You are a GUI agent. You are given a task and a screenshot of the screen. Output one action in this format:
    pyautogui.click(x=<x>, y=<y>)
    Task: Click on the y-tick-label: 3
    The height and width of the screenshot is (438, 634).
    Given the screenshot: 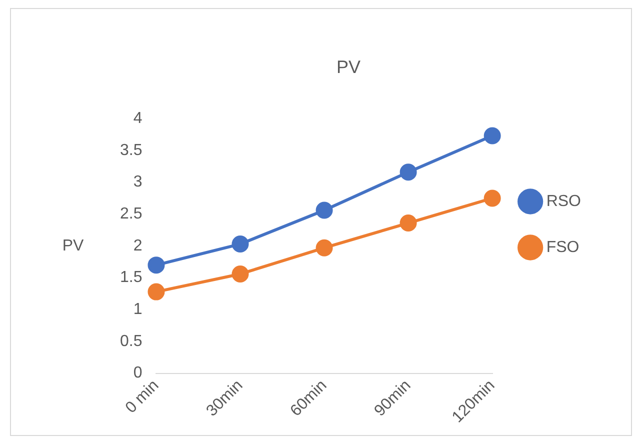 What is the action you would take?
    pyautogui.click(x=137, y=182)
    